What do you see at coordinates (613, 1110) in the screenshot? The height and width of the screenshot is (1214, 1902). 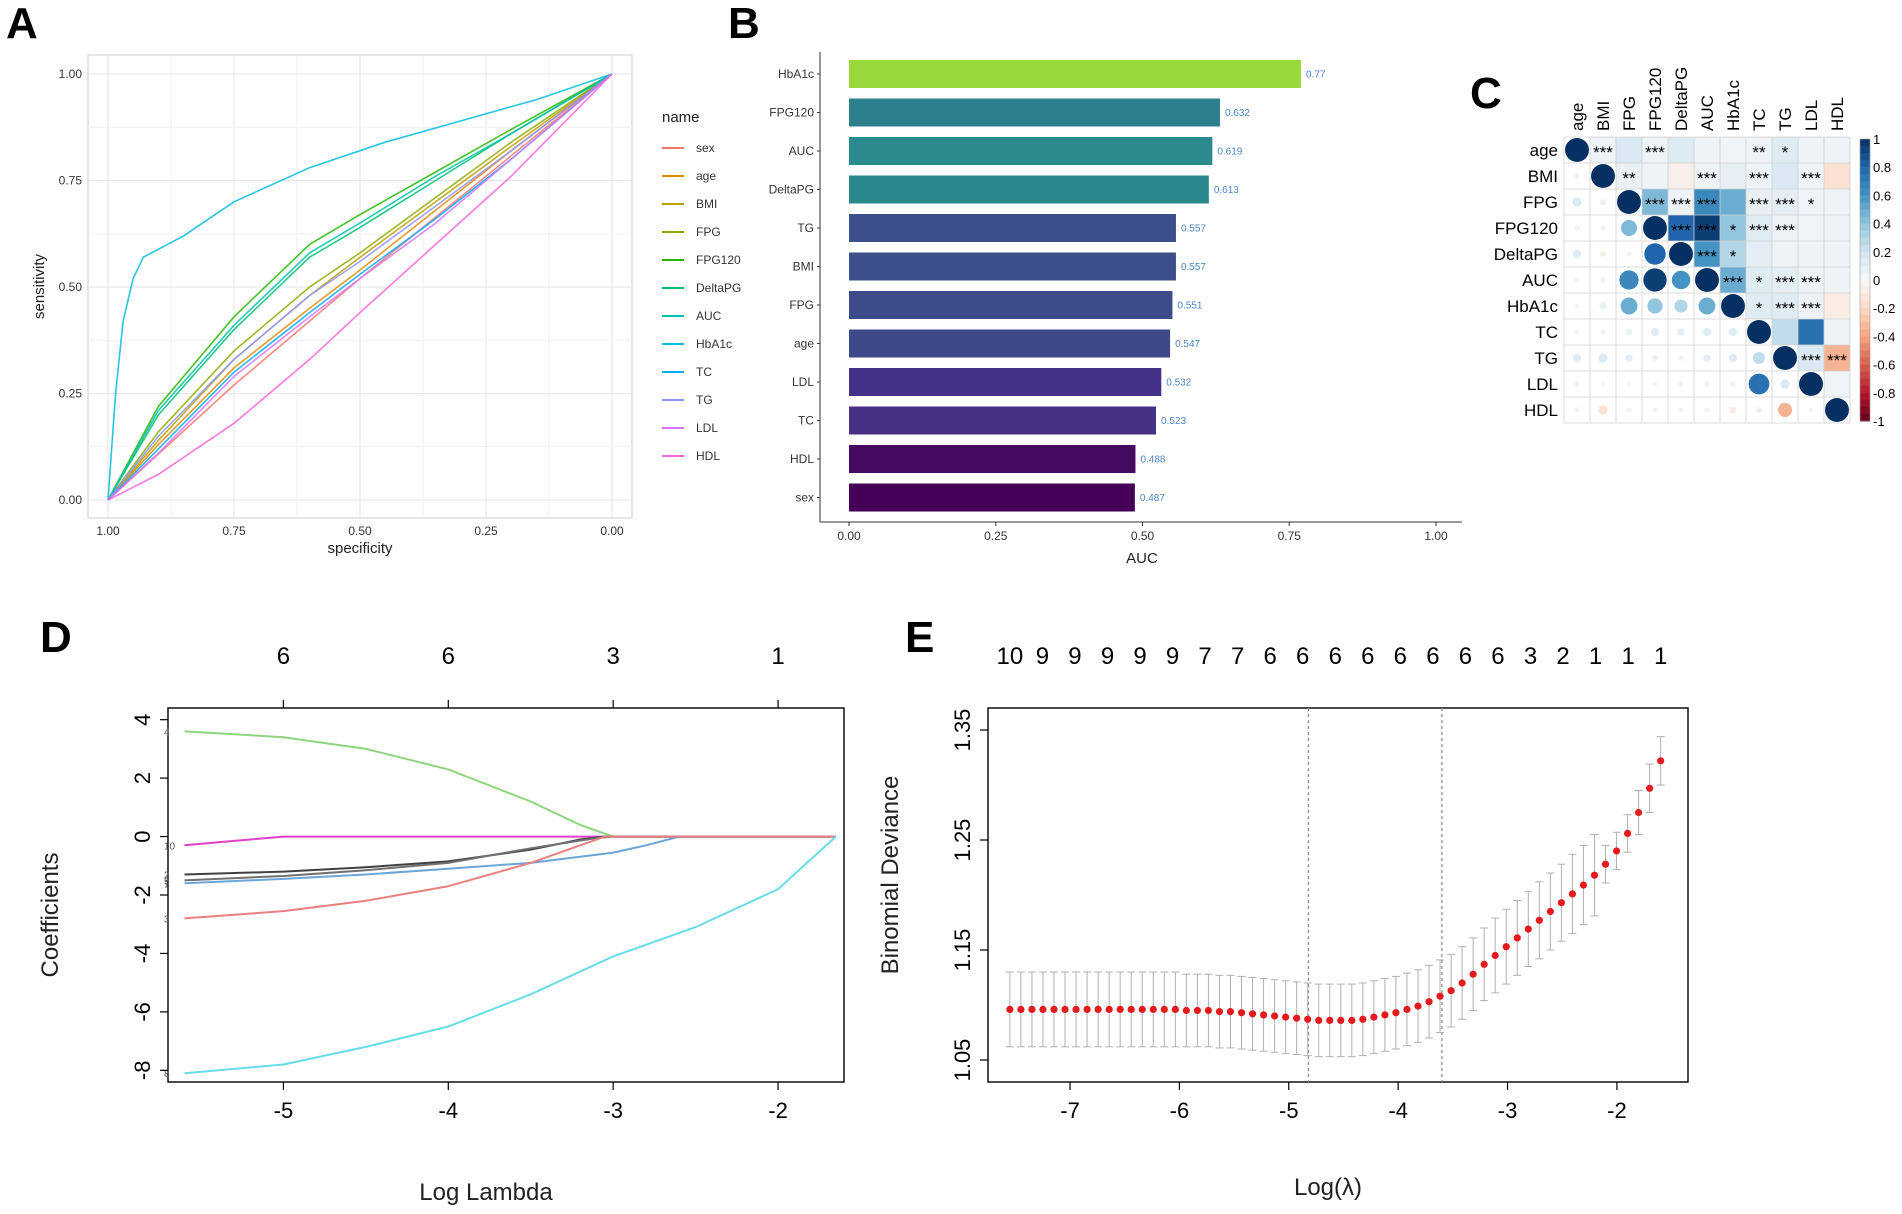 I see `x-tick-label: -3` at bounding box center [613, 1110].